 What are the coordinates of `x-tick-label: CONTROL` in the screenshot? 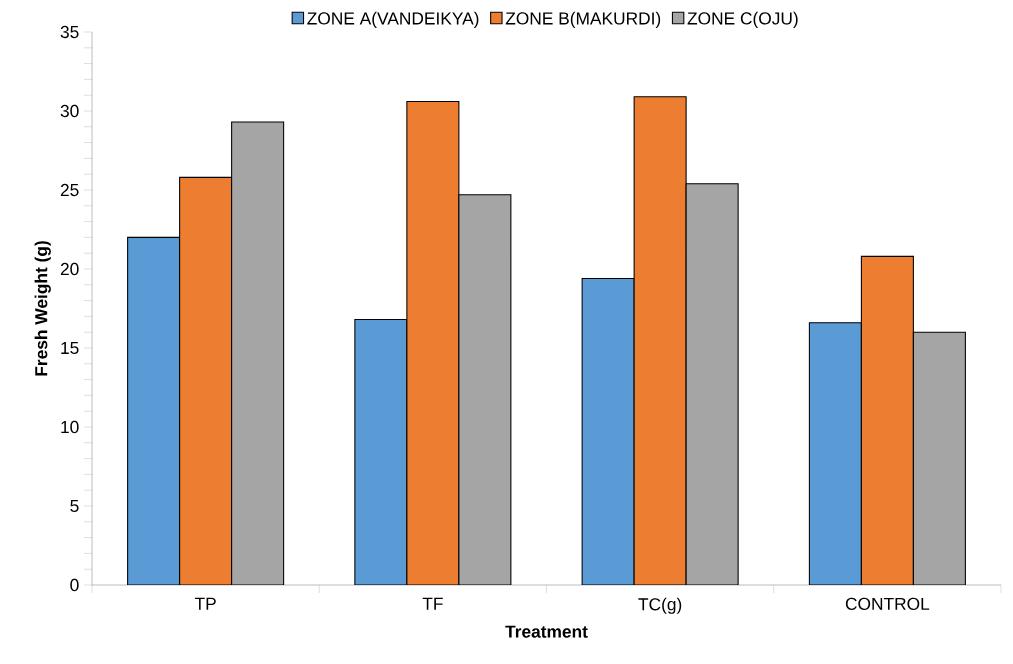 It's located at (887, 603).